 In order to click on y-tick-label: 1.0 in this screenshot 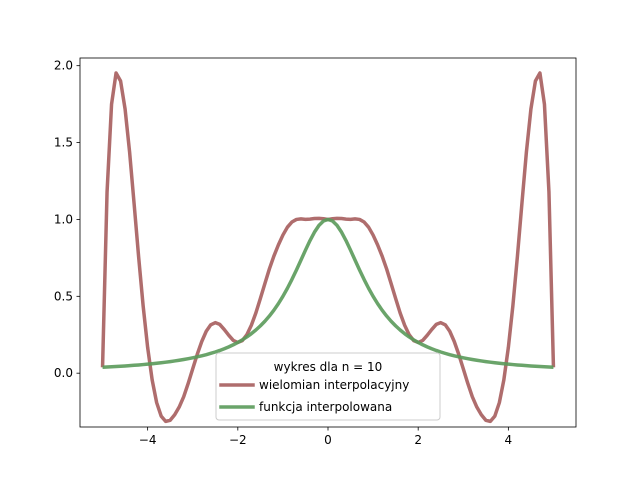, I will do `click(63, 219)`.